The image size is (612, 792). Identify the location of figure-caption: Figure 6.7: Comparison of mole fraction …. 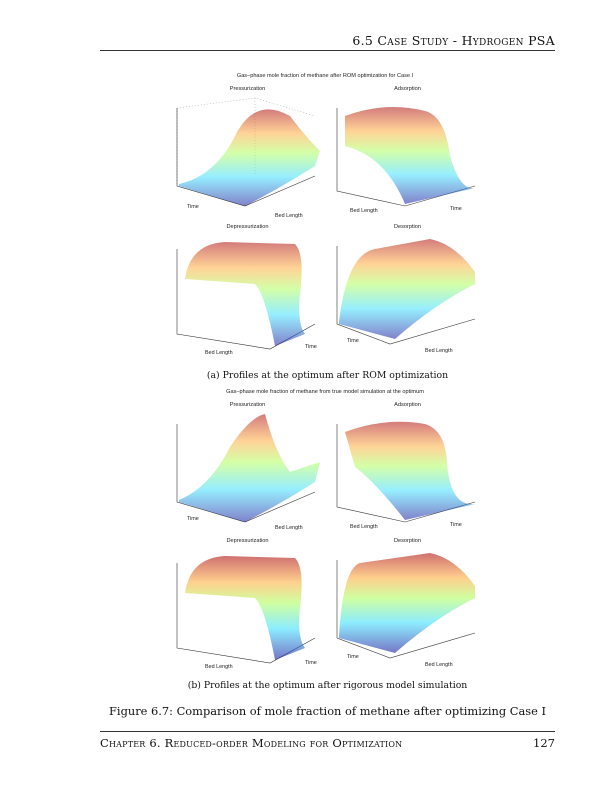
(327, 711).